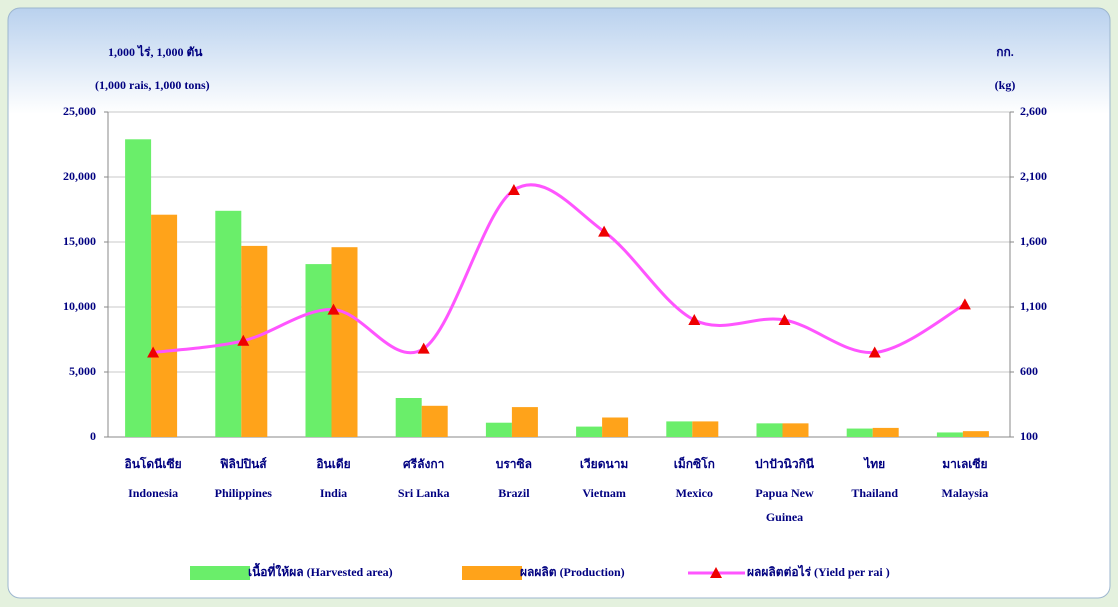 This screenshot has height=607, width=1118. I want to click on x-tick-label: Philippines, so click(243, 493).